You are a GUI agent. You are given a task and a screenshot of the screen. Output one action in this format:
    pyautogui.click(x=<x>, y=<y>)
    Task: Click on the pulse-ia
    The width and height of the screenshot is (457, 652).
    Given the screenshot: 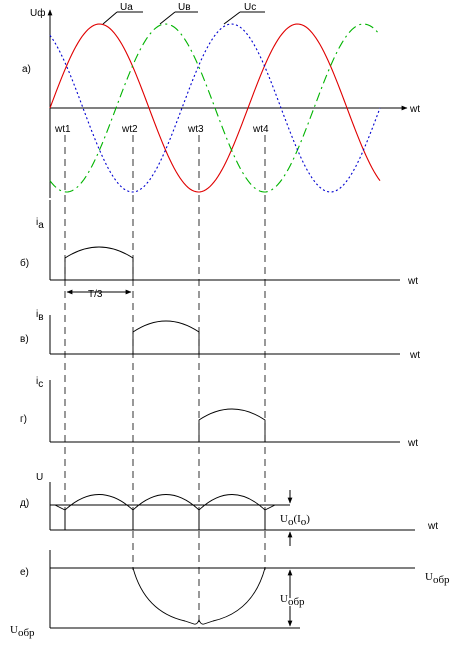 What is the action you would take?
    pyautogui.click(x=99, y=263)
    